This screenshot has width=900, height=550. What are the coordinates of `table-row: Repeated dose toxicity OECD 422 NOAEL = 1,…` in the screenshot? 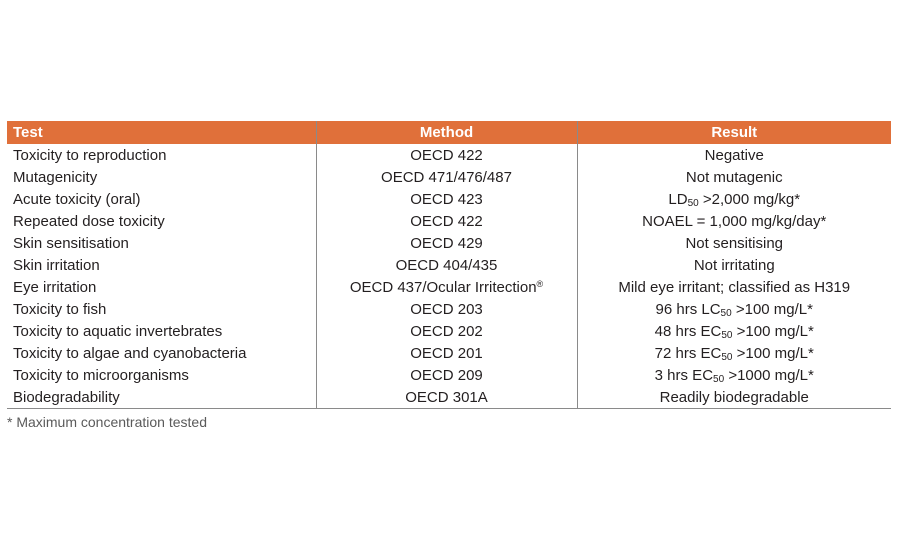 It's located at (449, 221).